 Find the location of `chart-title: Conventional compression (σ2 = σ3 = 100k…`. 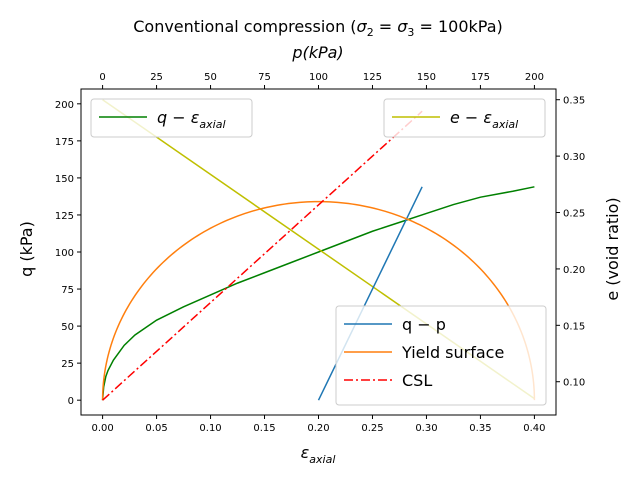

chart-title: Conventional compression (σ2 = σ3 = 100k… is located at coordinates (318, 28).